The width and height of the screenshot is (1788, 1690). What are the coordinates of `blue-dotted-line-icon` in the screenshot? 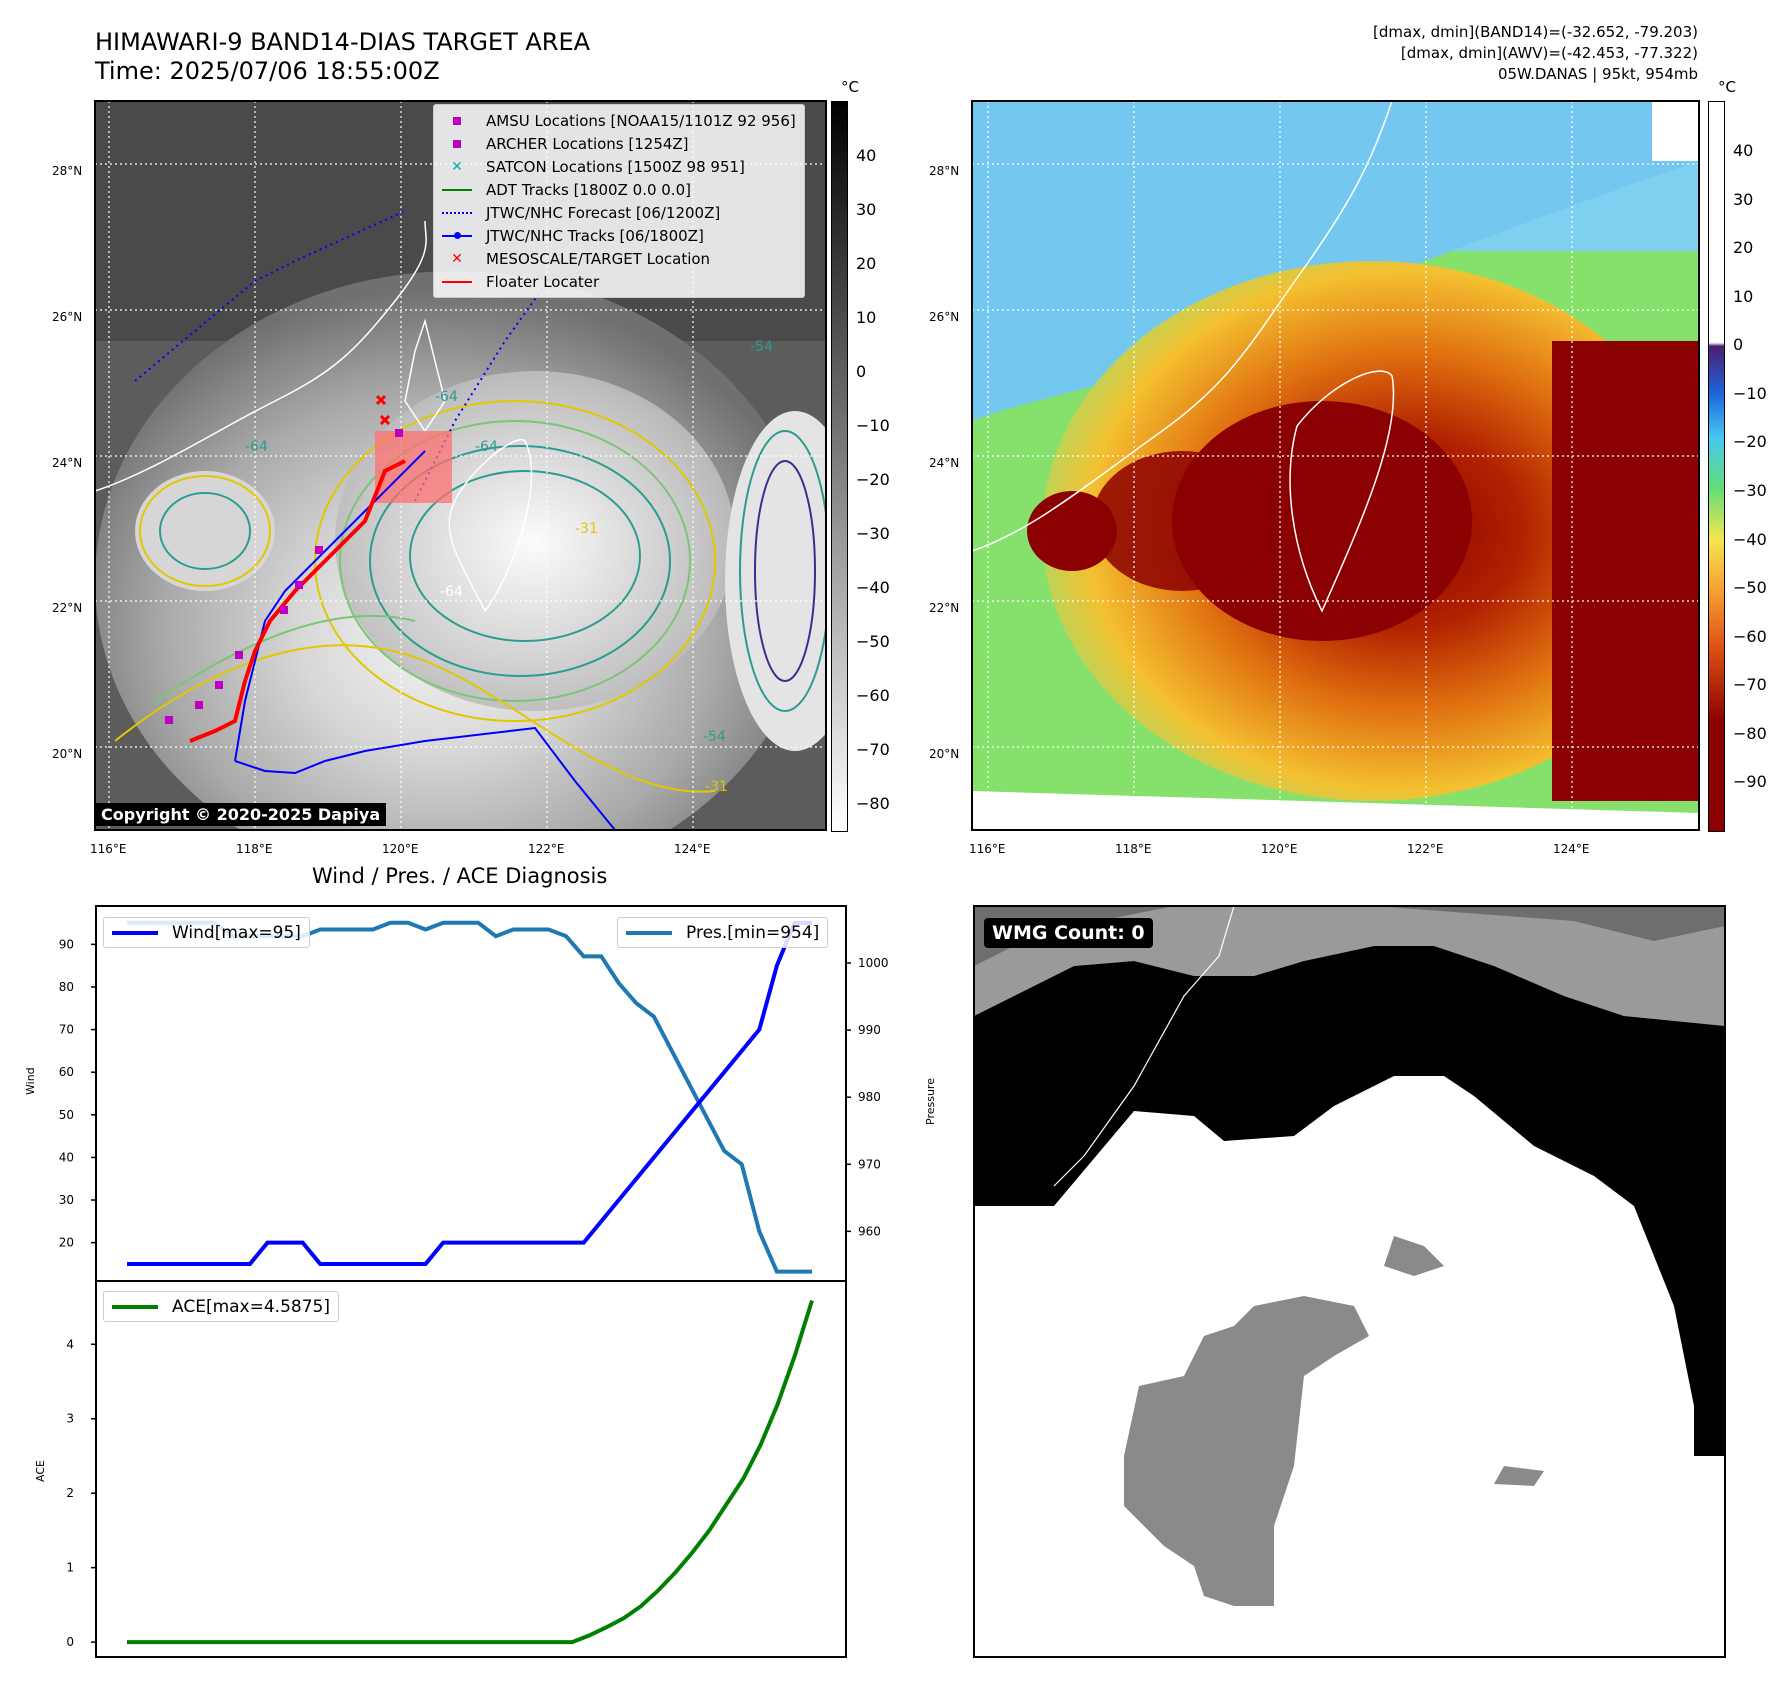 It's located at (457, 213).